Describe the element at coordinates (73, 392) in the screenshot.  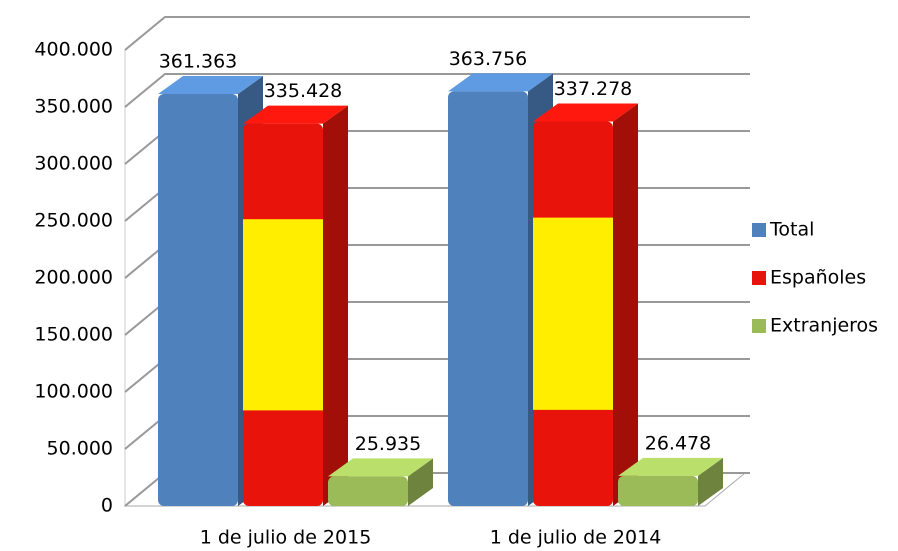
I see `y-tick-label: 100.000` at that location.